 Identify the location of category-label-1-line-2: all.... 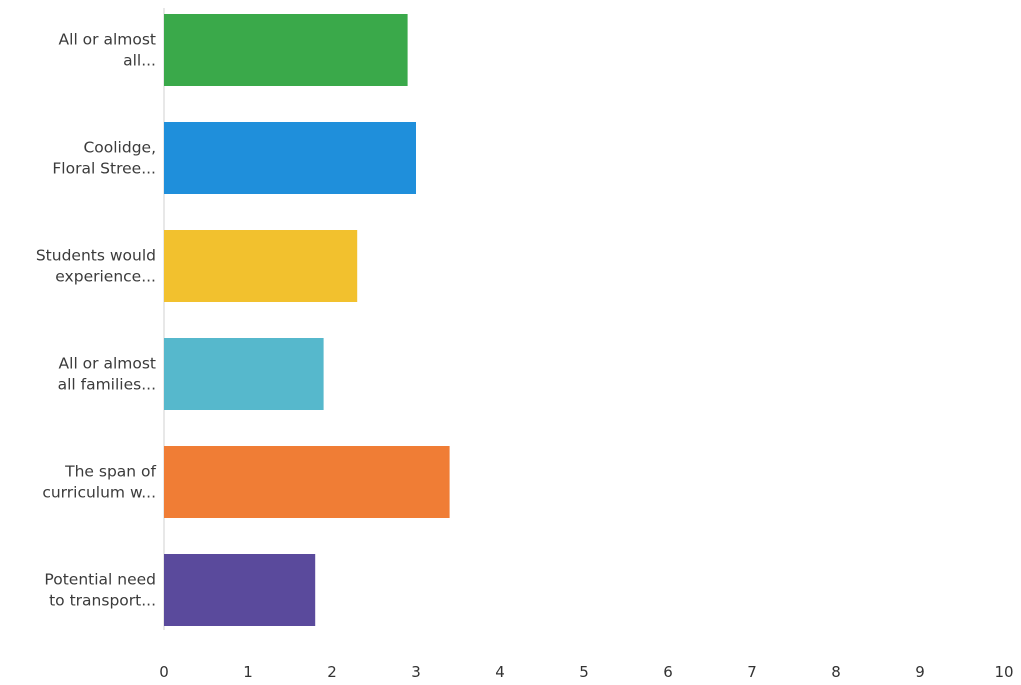
(139, 61).